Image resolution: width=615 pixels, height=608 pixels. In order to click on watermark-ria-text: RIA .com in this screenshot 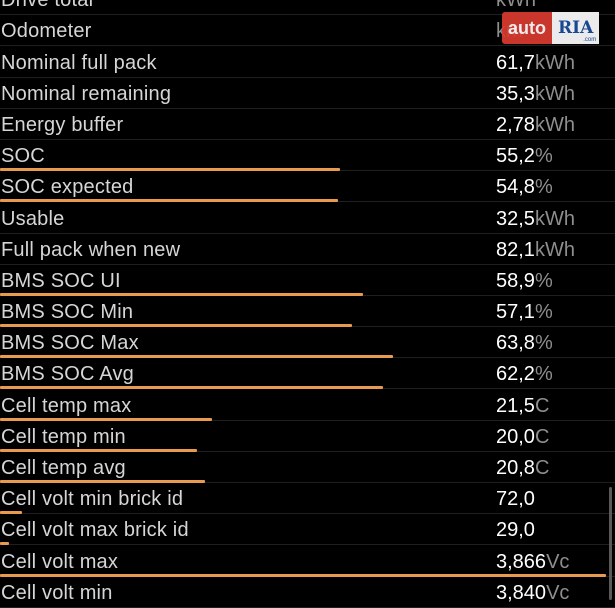, I will do `click(576, 28)`.